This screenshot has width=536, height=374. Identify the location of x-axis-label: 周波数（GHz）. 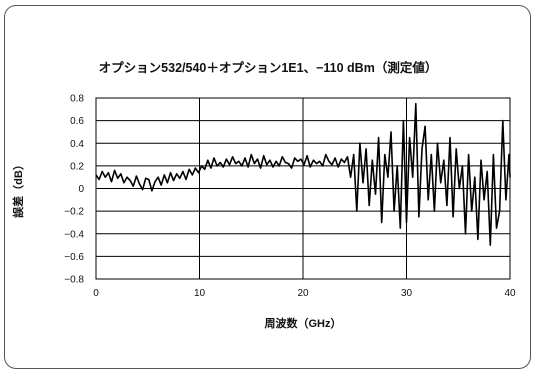
(303, 323).